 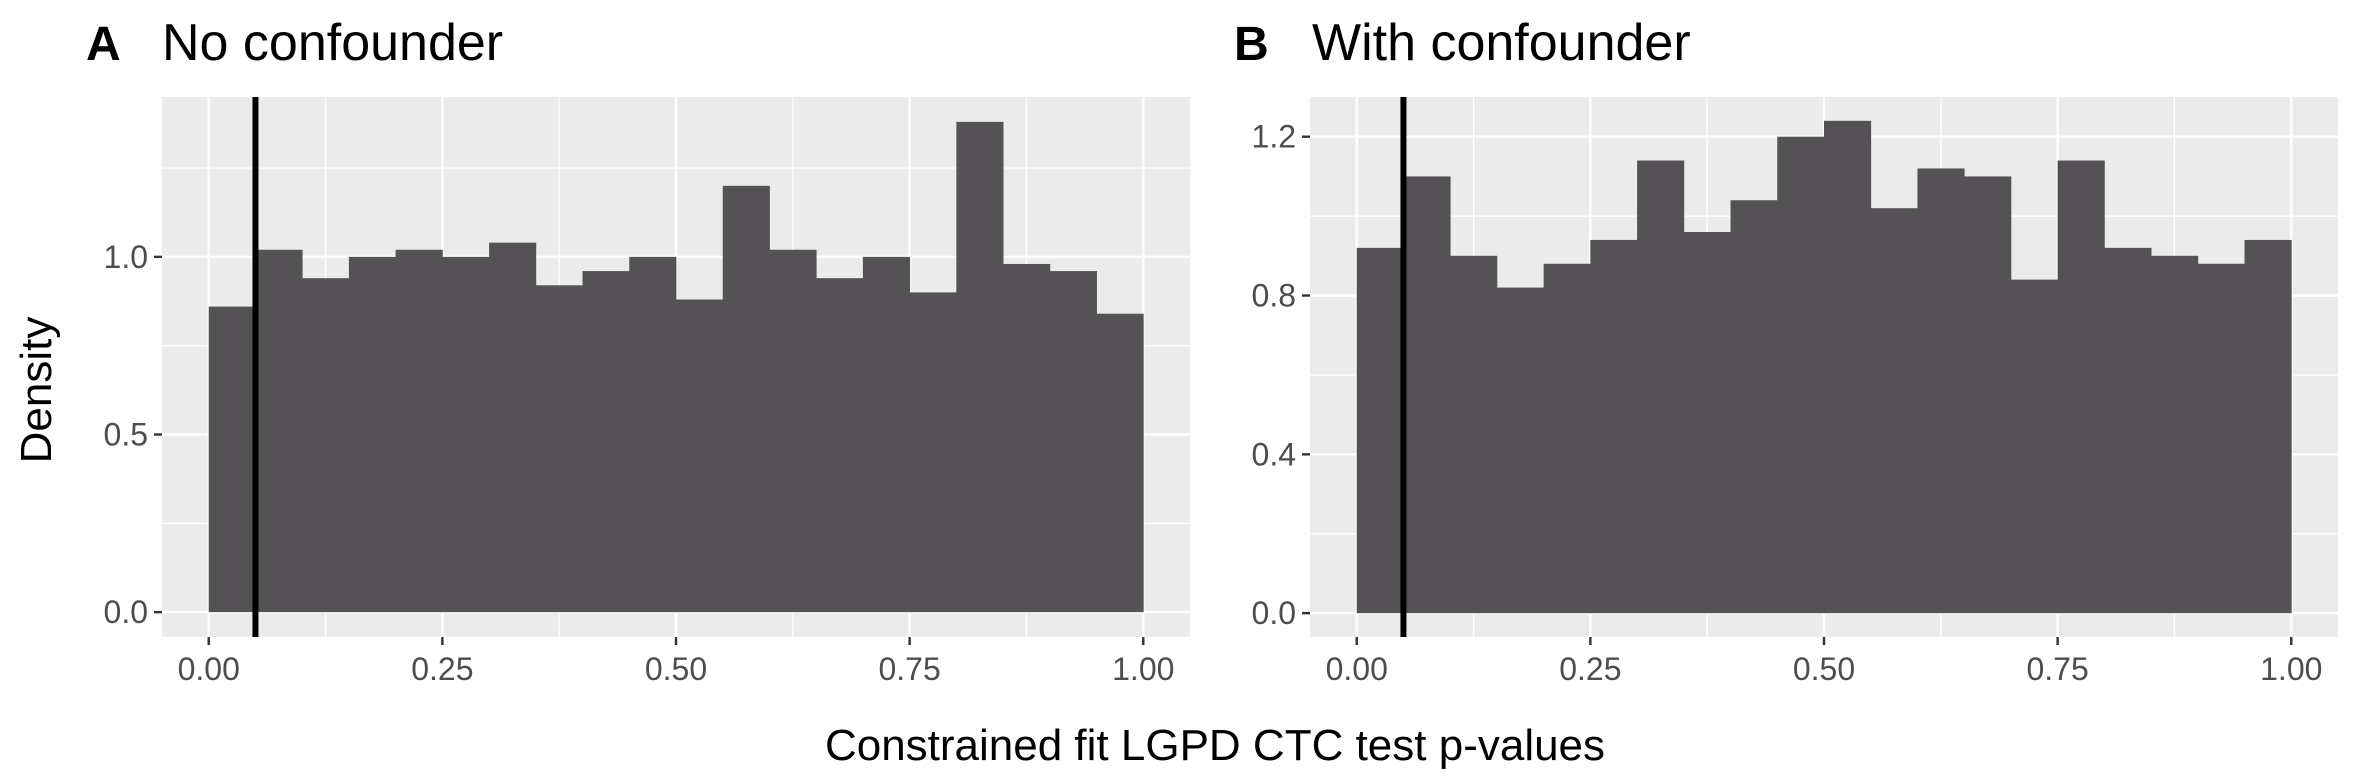 I want to click on panel-a-title: No confounder, so click(x=332, y=43).